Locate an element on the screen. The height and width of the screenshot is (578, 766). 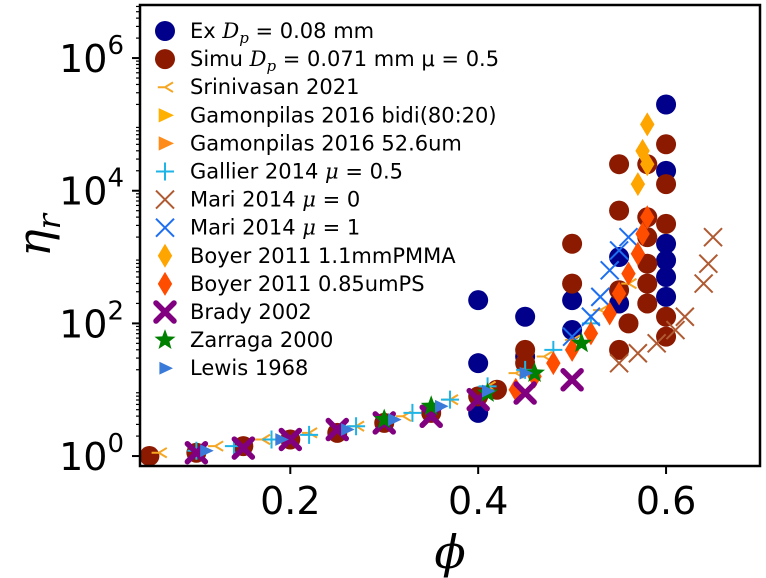
y-tick-label: 10⁶ is located at coordinates (91, 56).